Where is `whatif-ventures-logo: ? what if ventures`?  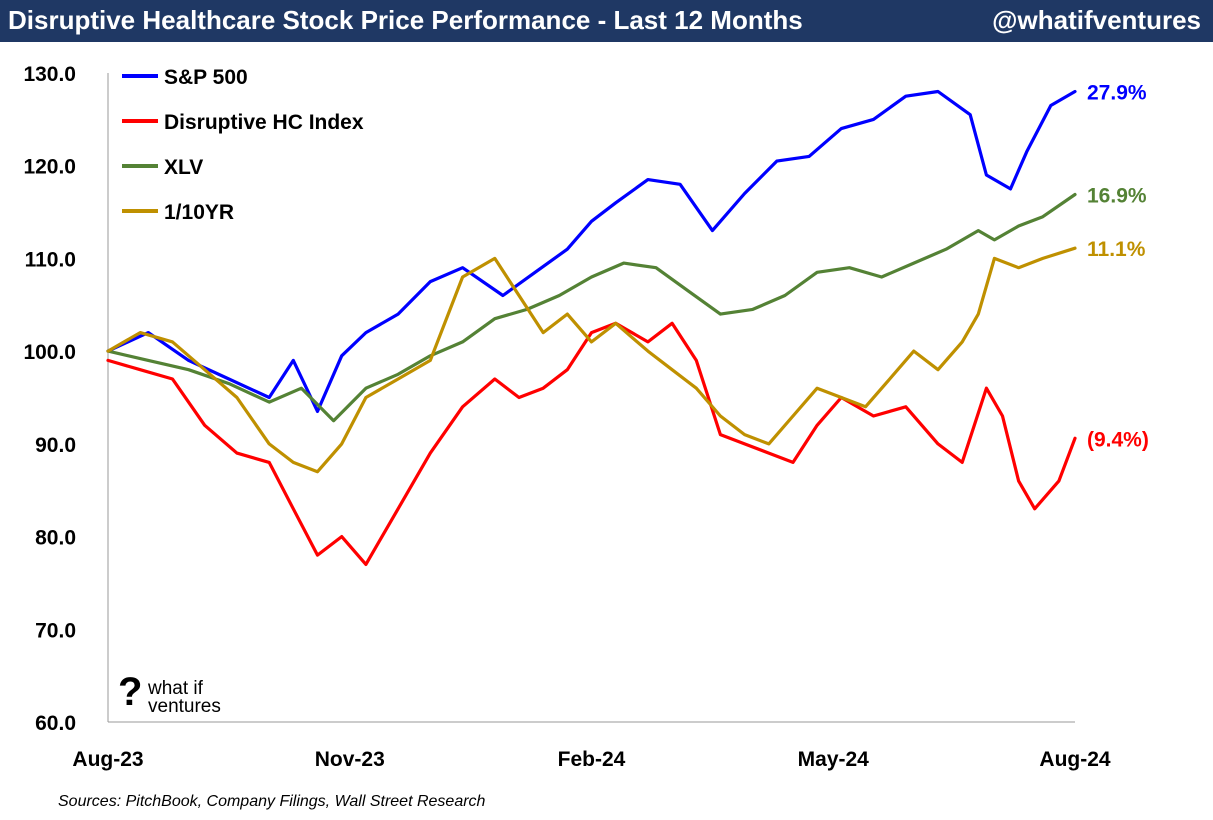 whatif-ventures-logo: ? what if ventures is located at coordinates (188, 694).